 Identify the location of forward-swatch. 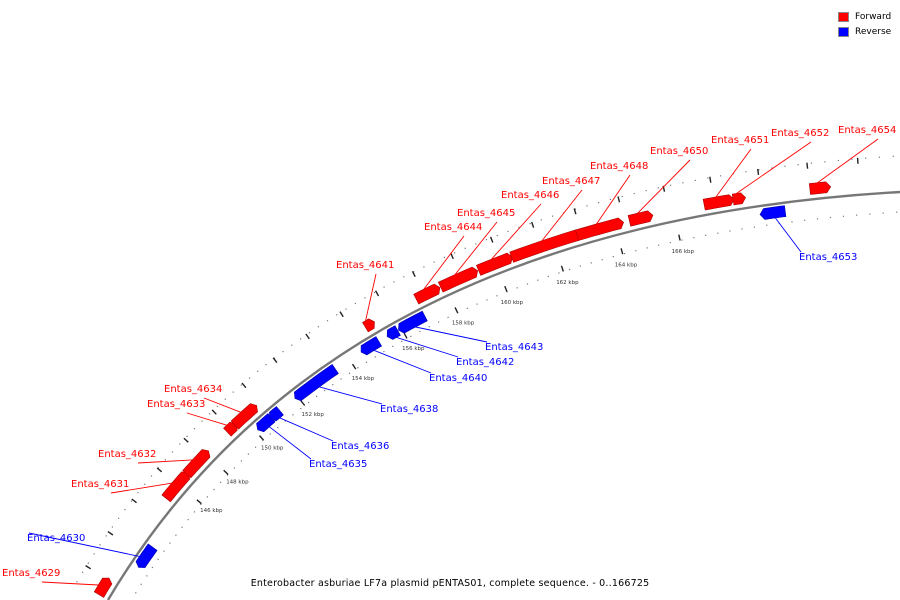
(843, 16).